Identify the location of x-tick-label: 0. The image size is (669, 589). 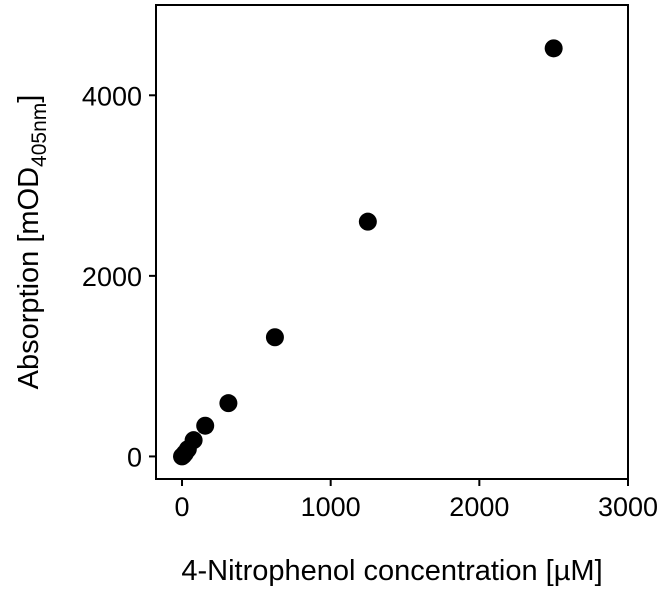
(182, 507).